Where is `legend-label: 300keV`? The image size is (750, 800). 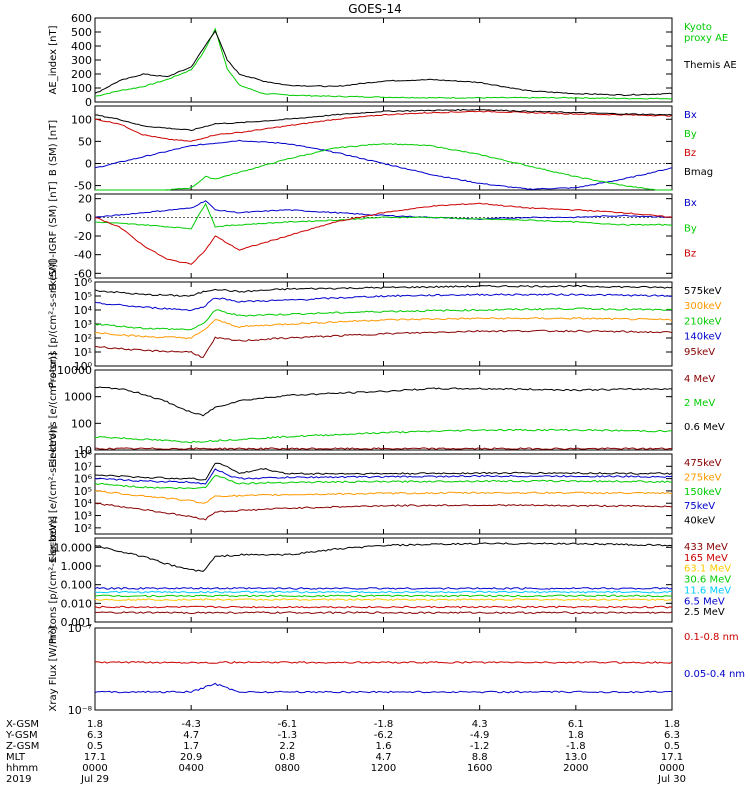 legend-label: 300keV is located at coordinates (703, 306).